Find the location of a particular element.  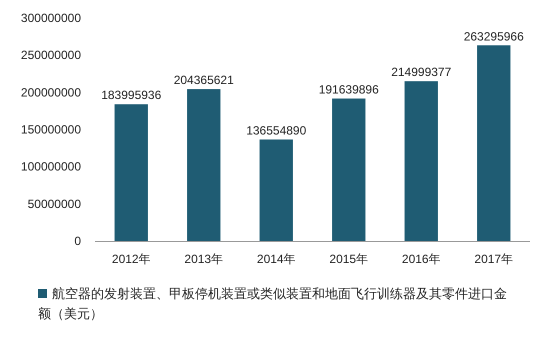

x-tick-label: 2013年 is located at coordinates (204, 259).